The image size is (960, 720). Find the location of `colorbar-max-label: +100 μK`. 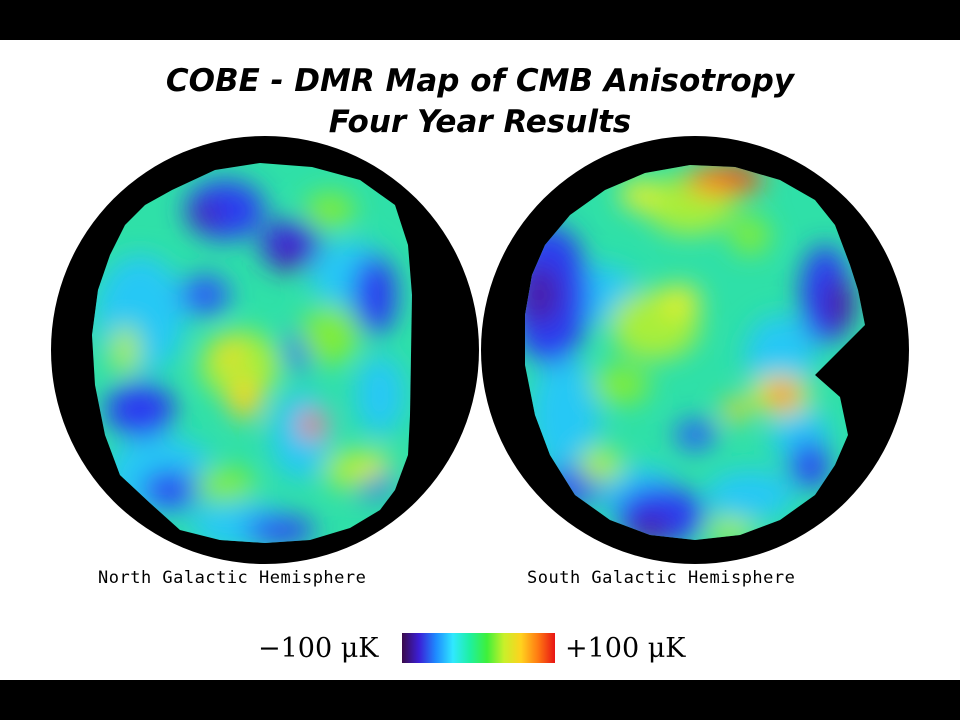

colorbar-max-label: +100 μK is located at coordinates (625, 648).